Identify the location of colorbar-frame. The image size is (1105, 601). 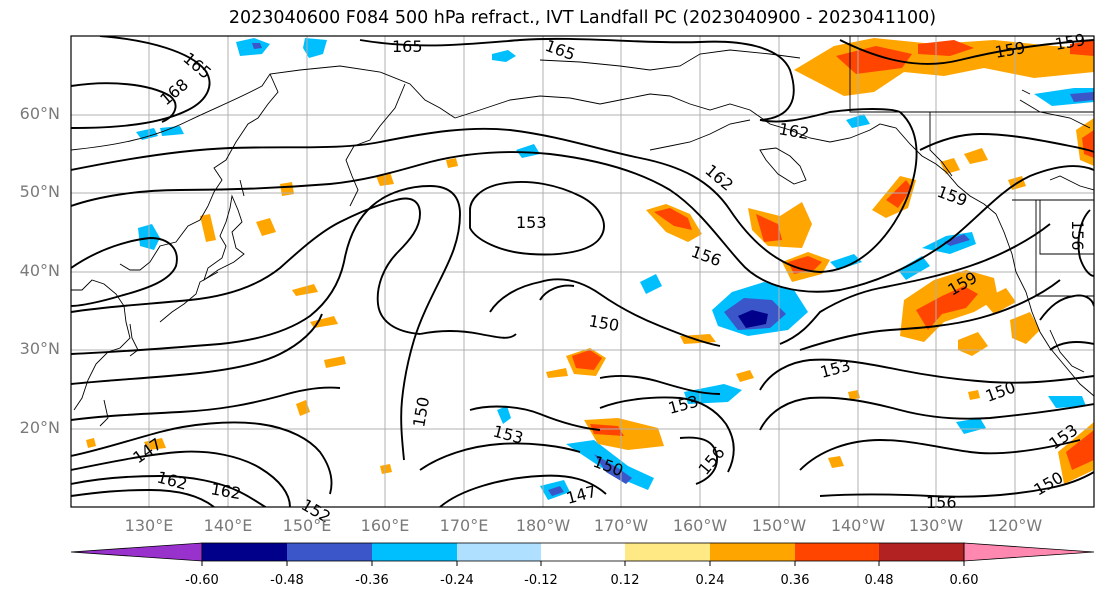
(583, 552).